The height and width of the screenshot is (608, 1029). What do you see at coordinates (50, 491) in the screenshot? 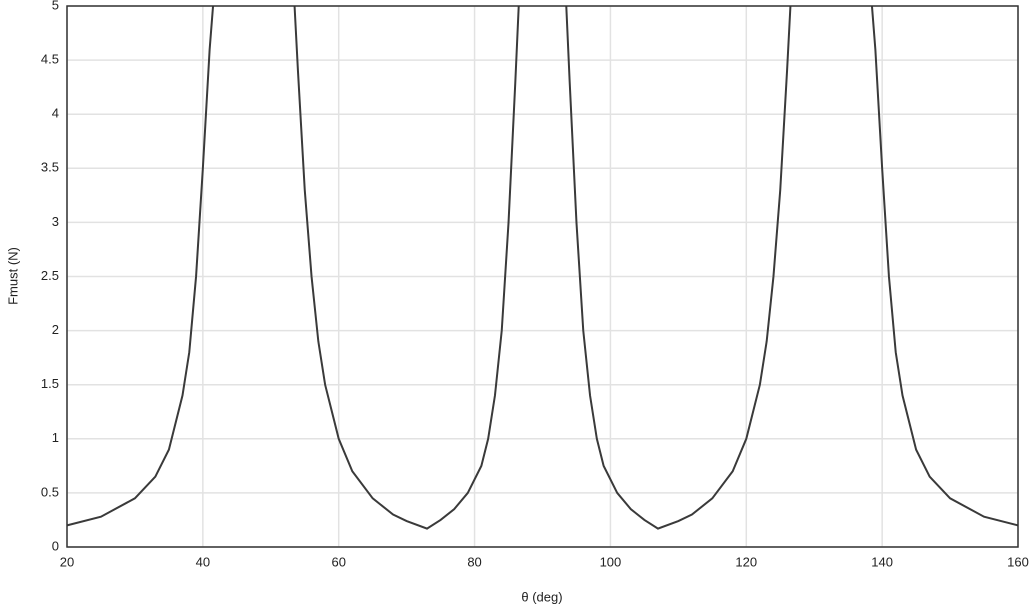
I see `y-tick-label: 0.5` at bounding box center [50, 491].